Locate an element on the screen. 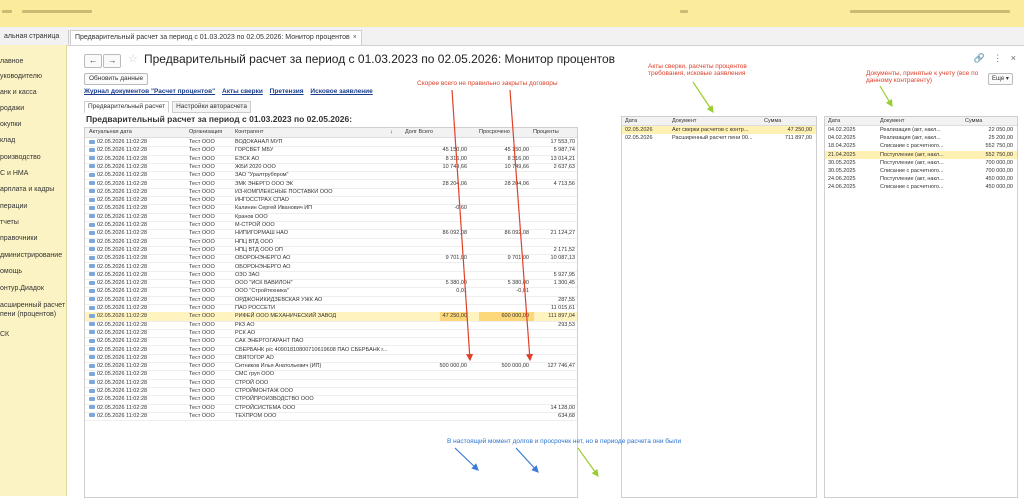 This screenshot has height=498, width=1024. sidebar-item: С и НМА is located at coordinates (14, 173).